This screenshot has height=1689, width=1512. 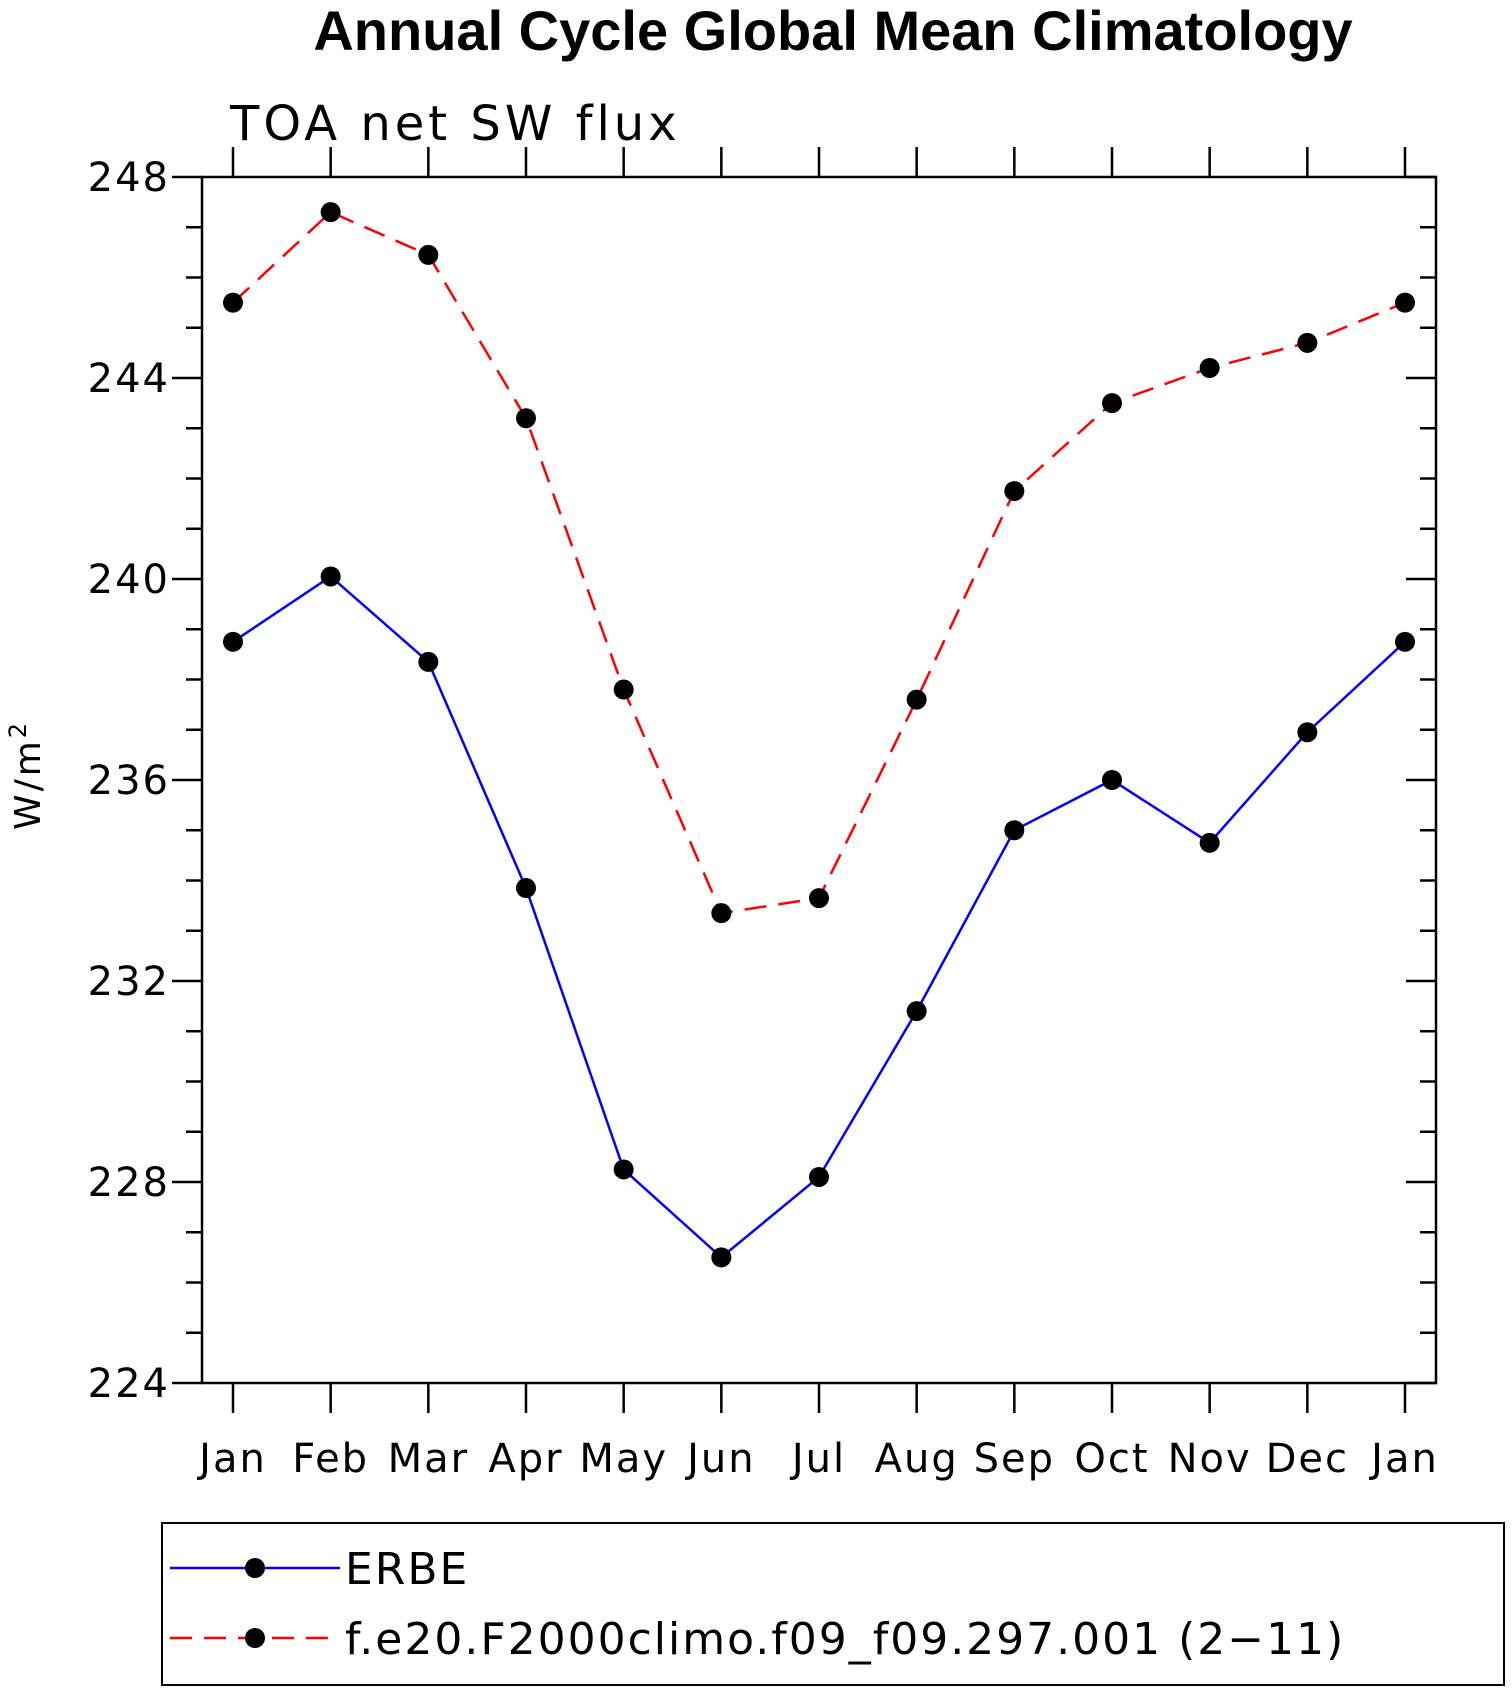 I want to click on x-tick-label: Mar, so click(x=428, y=1459).